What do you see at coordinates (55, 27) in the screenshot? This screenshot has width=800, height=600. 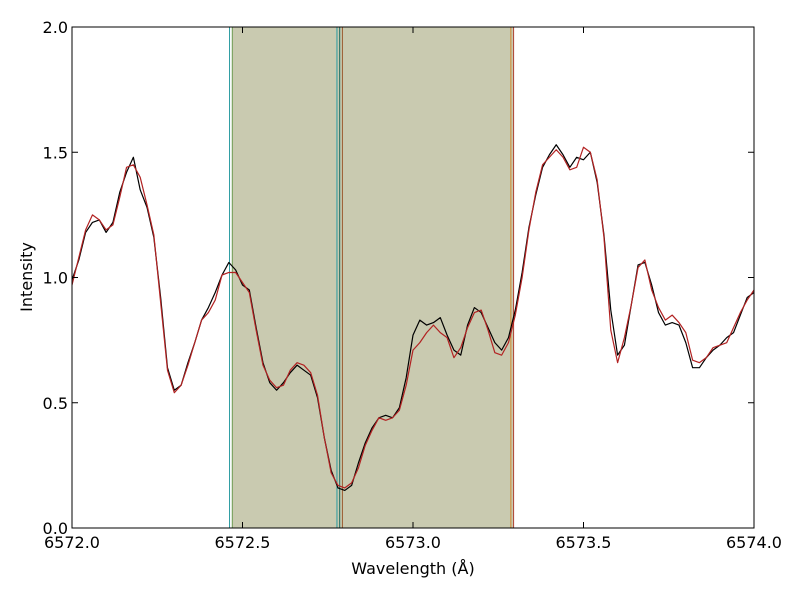 I see `y-tick-label: 2.0` at bounding box center [55, 27].